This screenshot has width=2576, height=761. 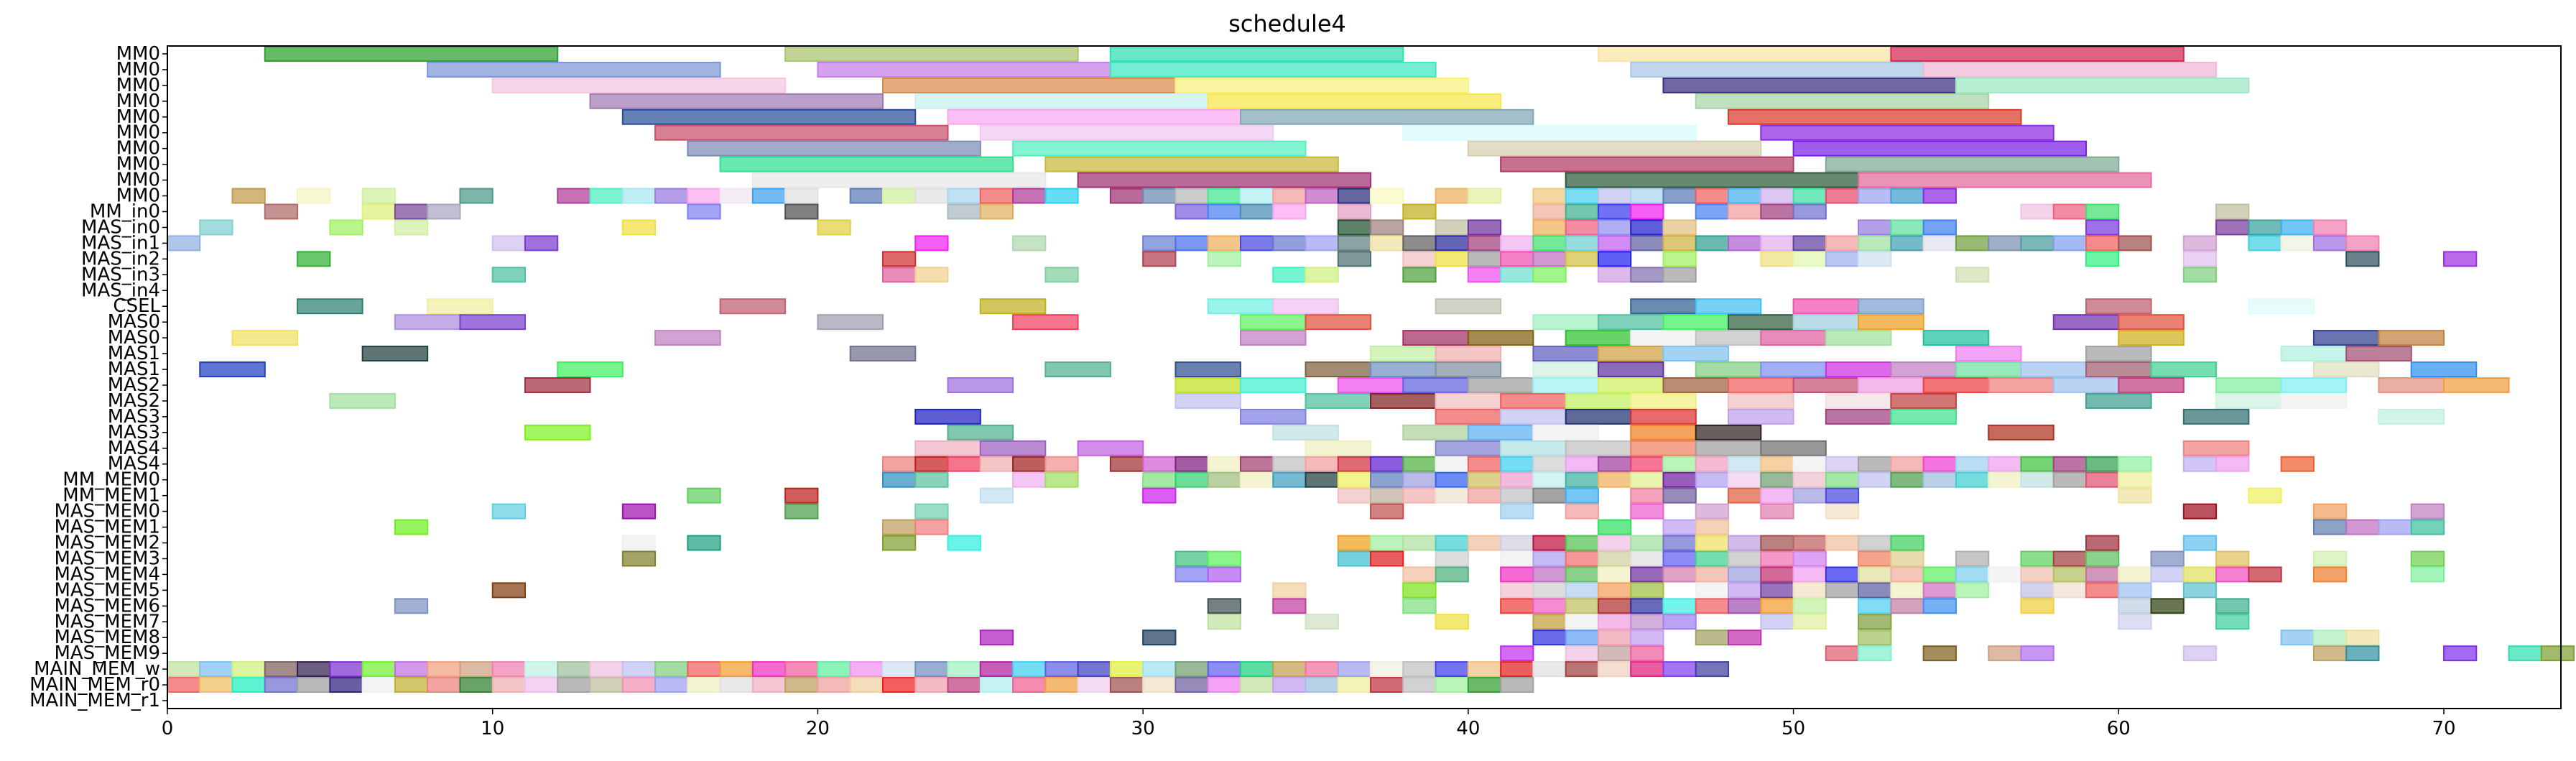 What do you see at coordinates (1309, 724) in the screenshot?
I see `x-axis-ticks: 0 10 20 30 40 50 60 70` at bounding box center [1309, 724].